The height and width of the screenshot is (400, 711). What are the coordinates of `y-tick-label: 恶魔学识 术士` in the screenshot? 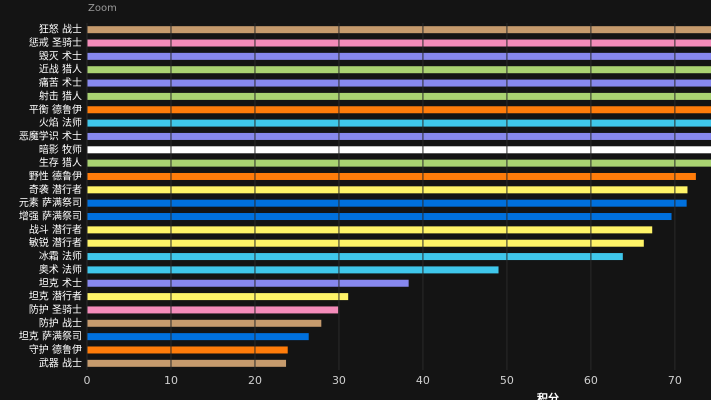 It's located at (50, 135).